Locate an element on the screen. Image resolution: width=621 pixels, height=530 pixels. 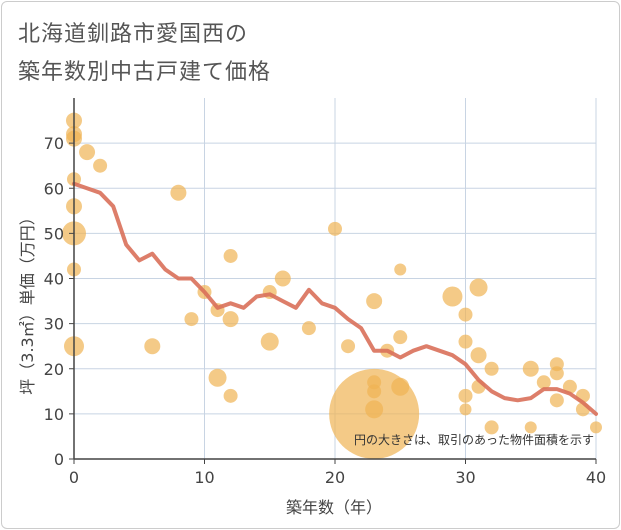
y-tick-label: 50 is located at coordinates (54, 233).